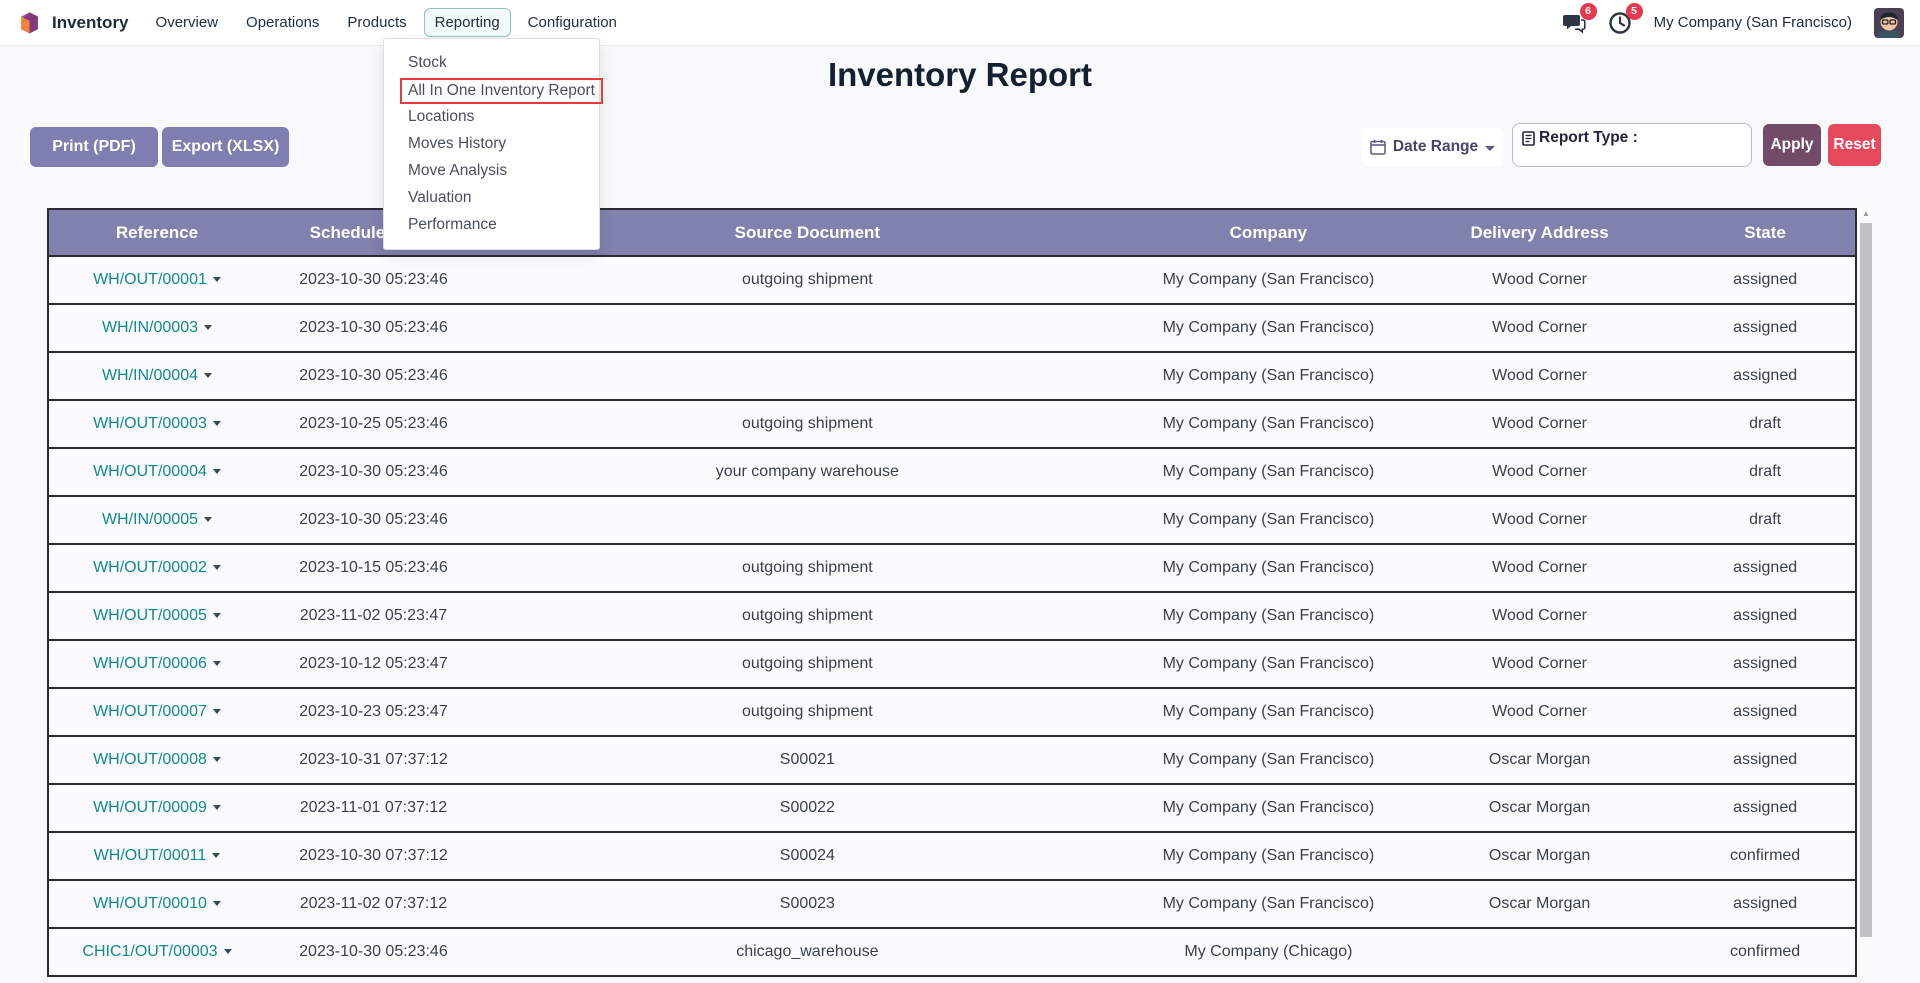 This screenshot has height=983, width=1920. I want to click on reference-link: WH/OUT/00006, so click(150, 663).